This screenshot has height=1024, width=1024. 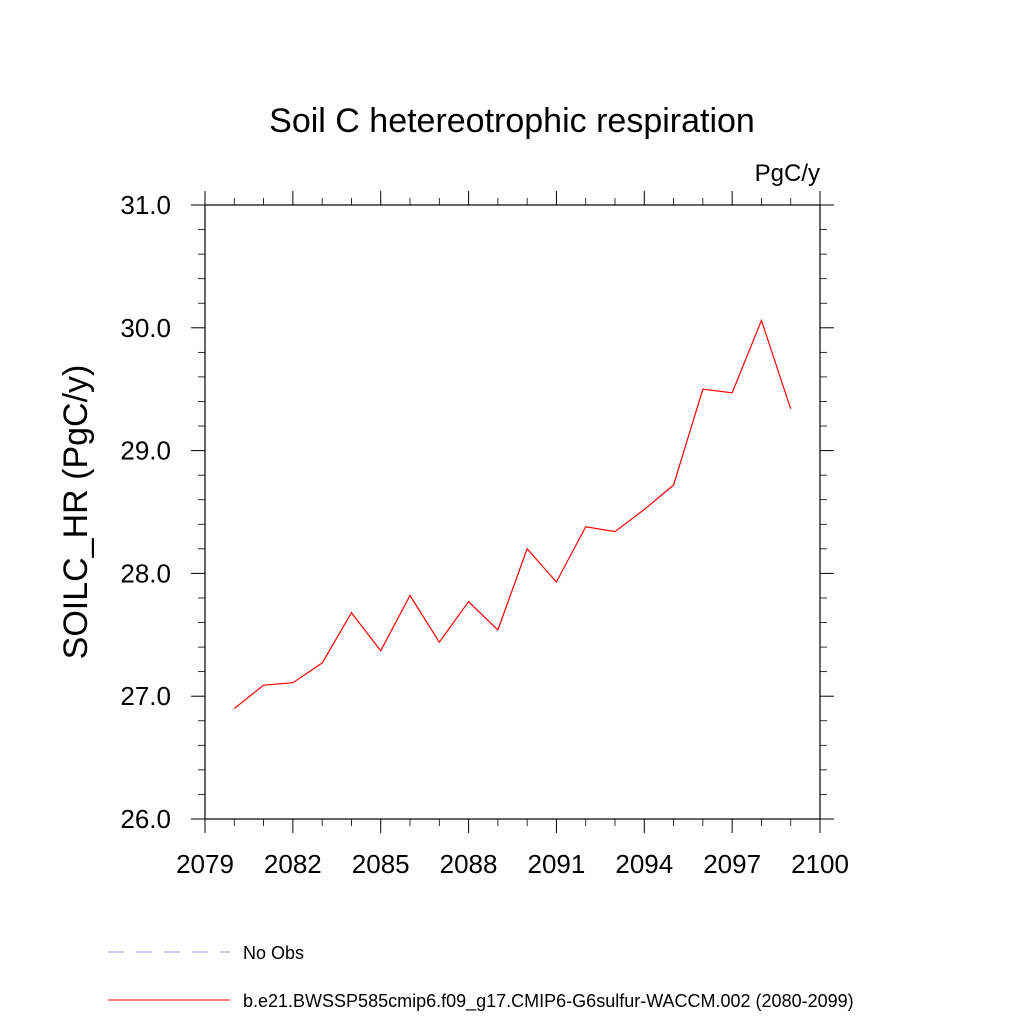 I want to click on y-tick-label: 26.0, so click(x=145, y=819).